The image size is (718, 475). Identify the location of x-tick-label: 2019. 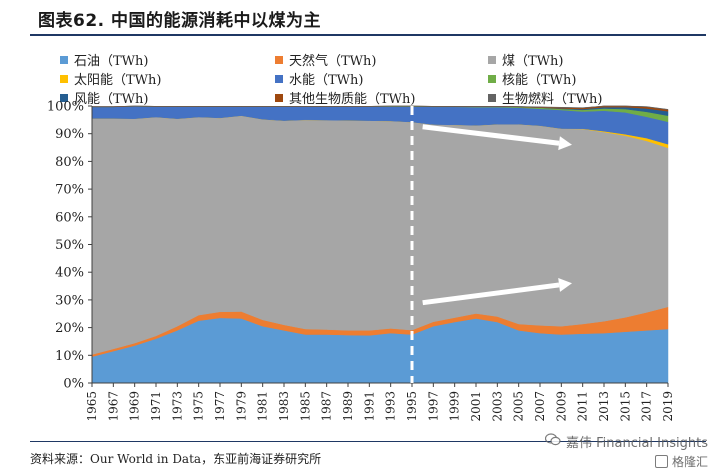
(668, 406).